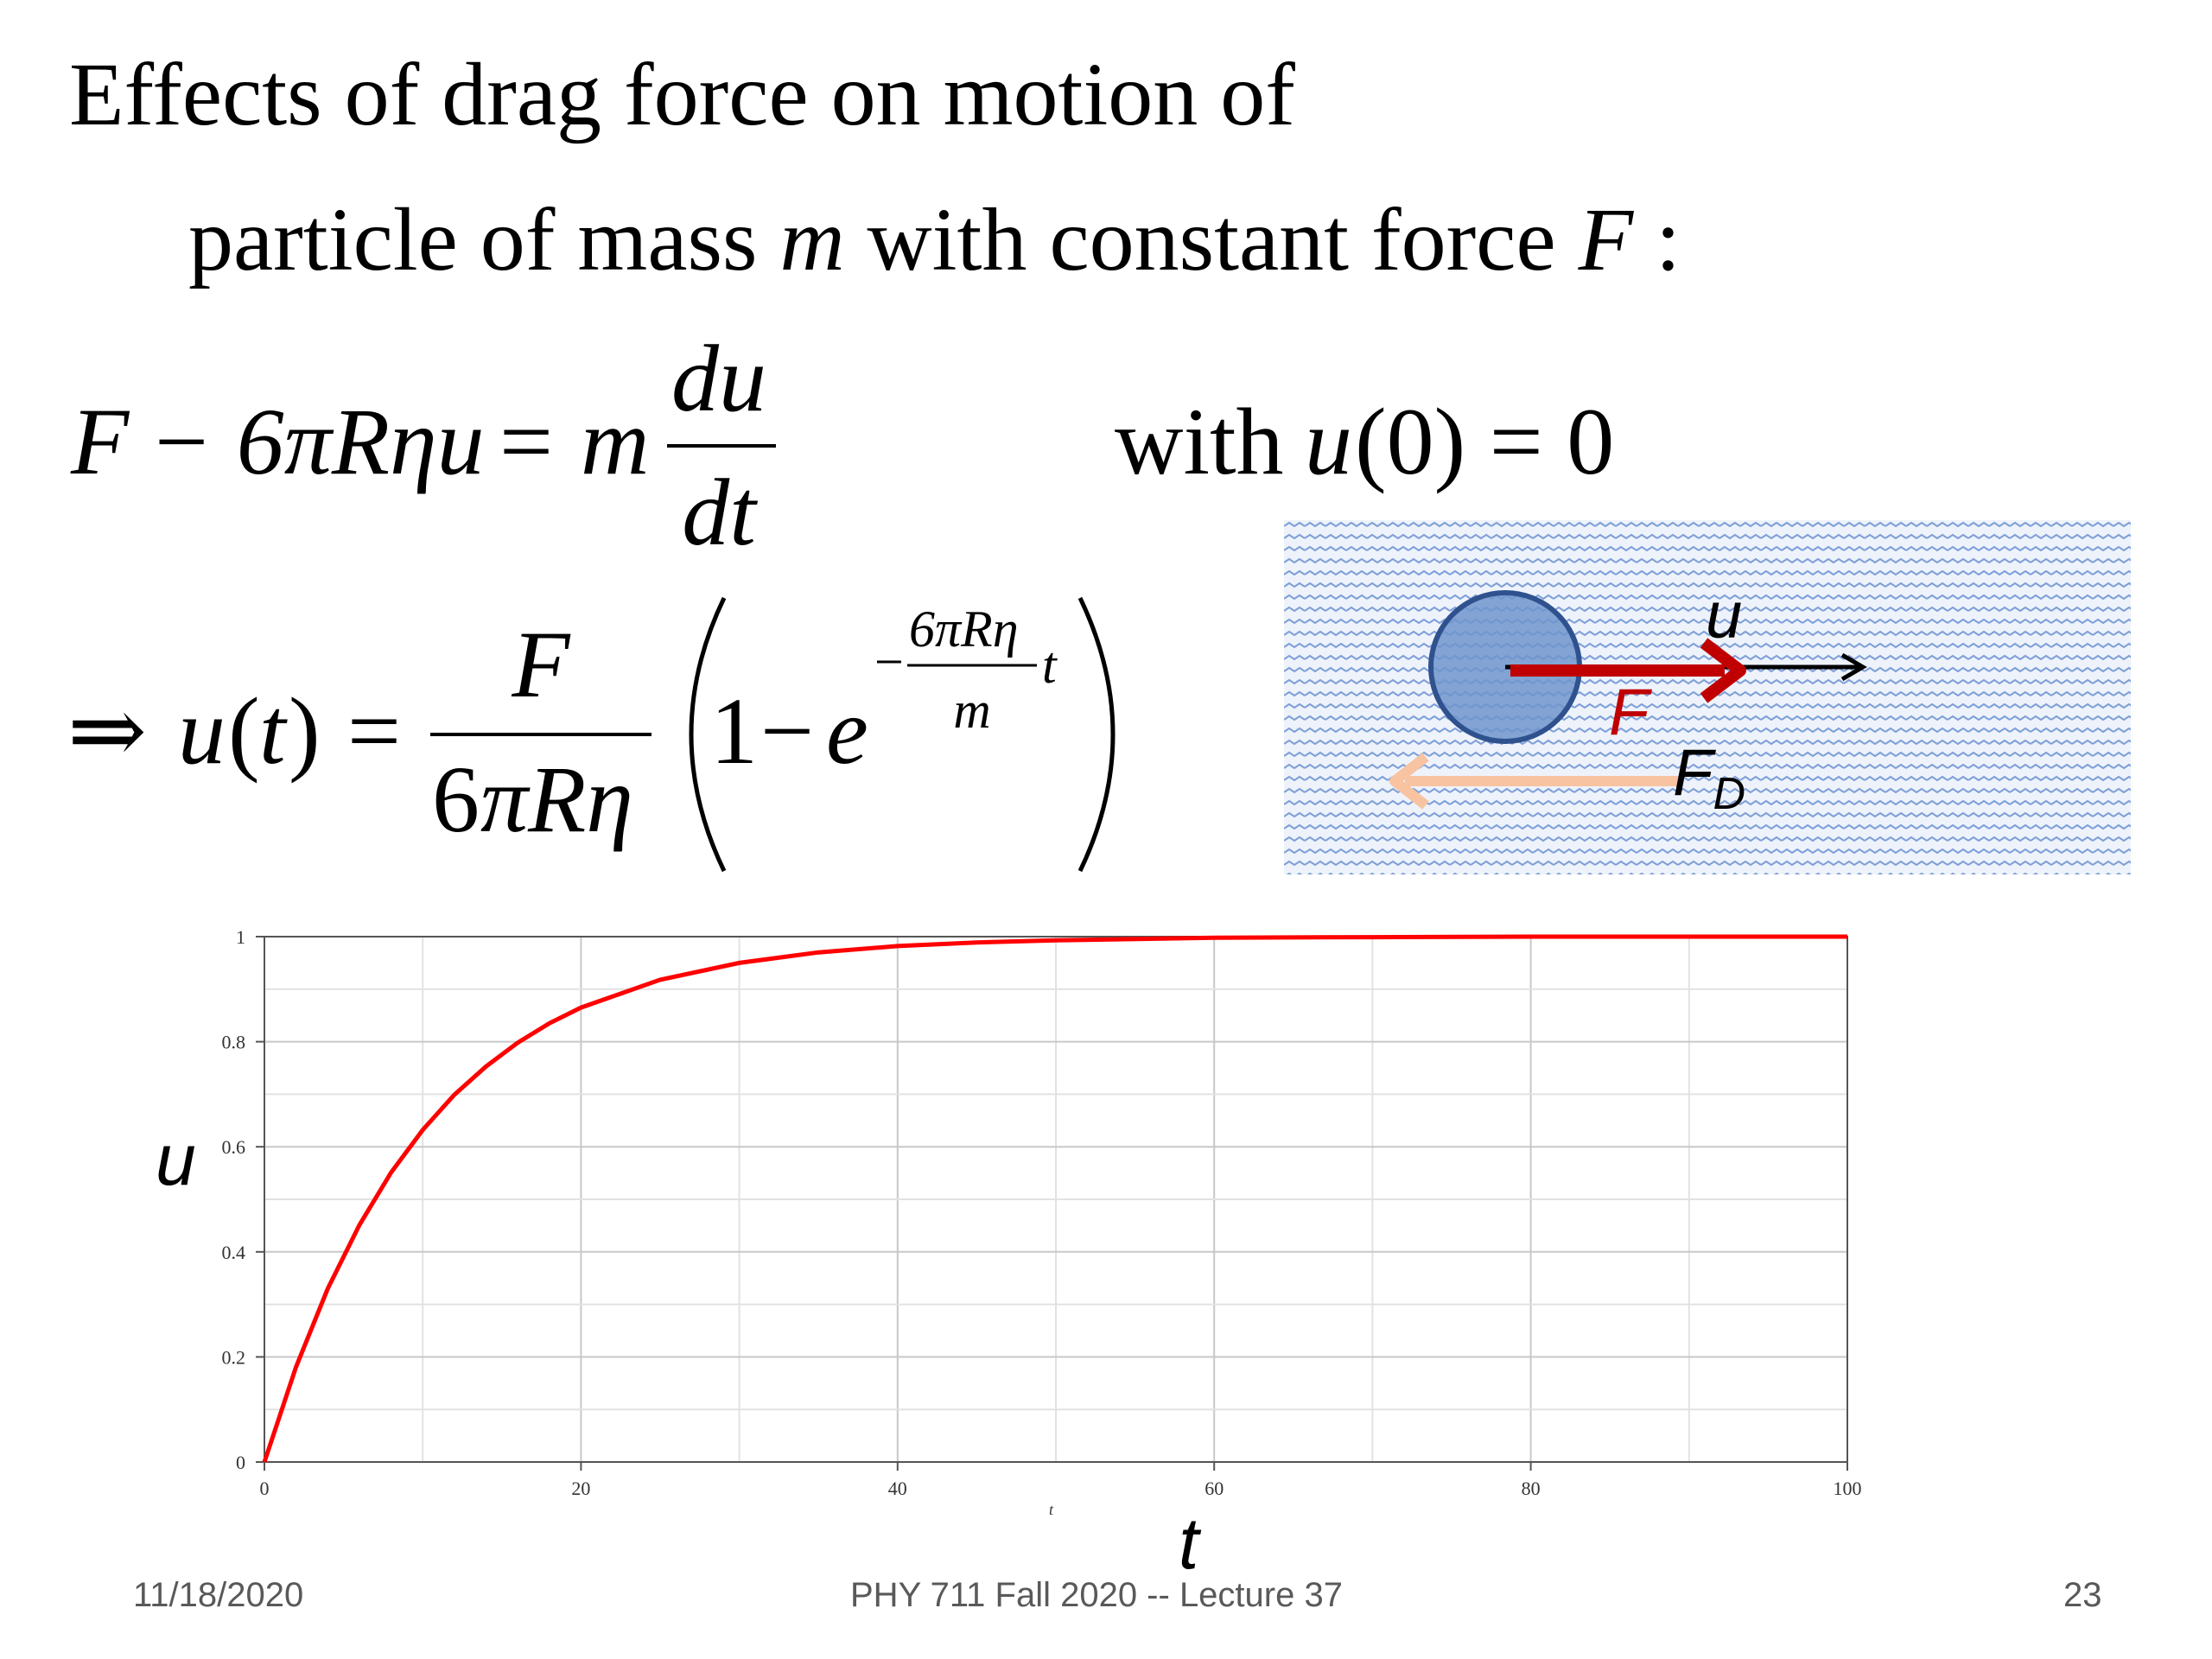 Image resolution: width=2212 pixels, height=1659 pixels. Describe the element at coordinates (305, 731) in the screenshot. I see `eq2-paren-close: )` at that location.